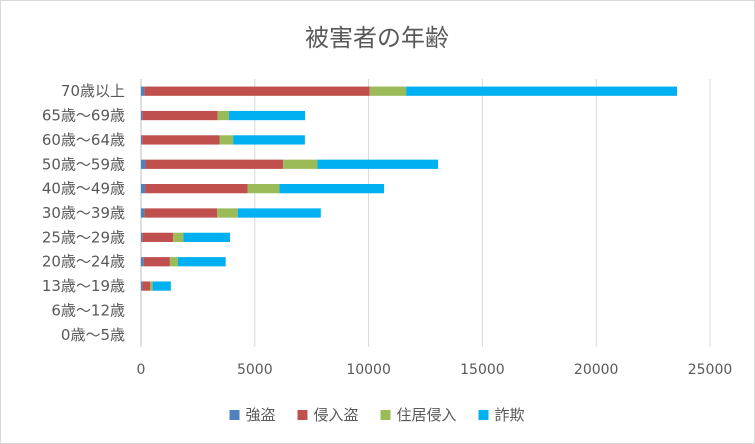  I want to click on category-label: 30歳〜39歳, so click(83, 213).